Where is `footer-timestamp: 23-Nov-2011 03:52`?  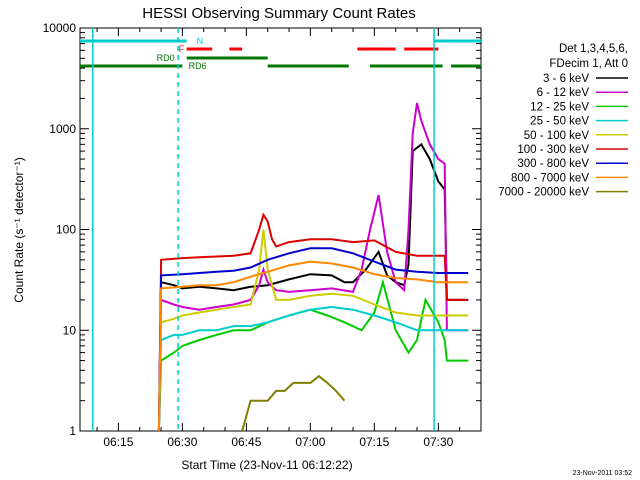 footer-timestamp: 23-Nov-2011 03:52 is located at coordinates (603, 473).